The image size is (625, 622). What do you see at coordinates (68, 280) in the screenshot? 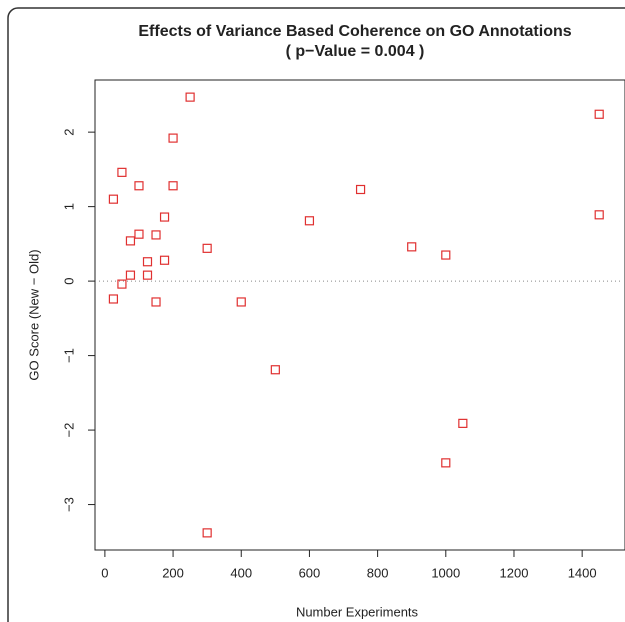
I see `y-tick-label: 0` at bounding box center [68, 280].